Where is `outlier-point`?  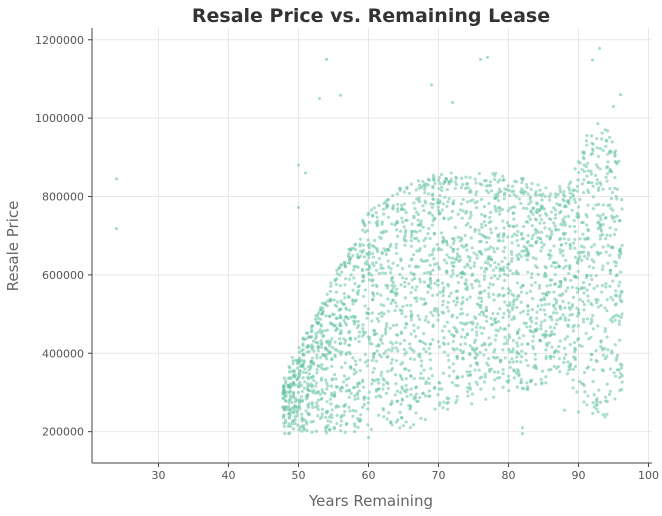 outlier-point is located at coordinates (592, 60).